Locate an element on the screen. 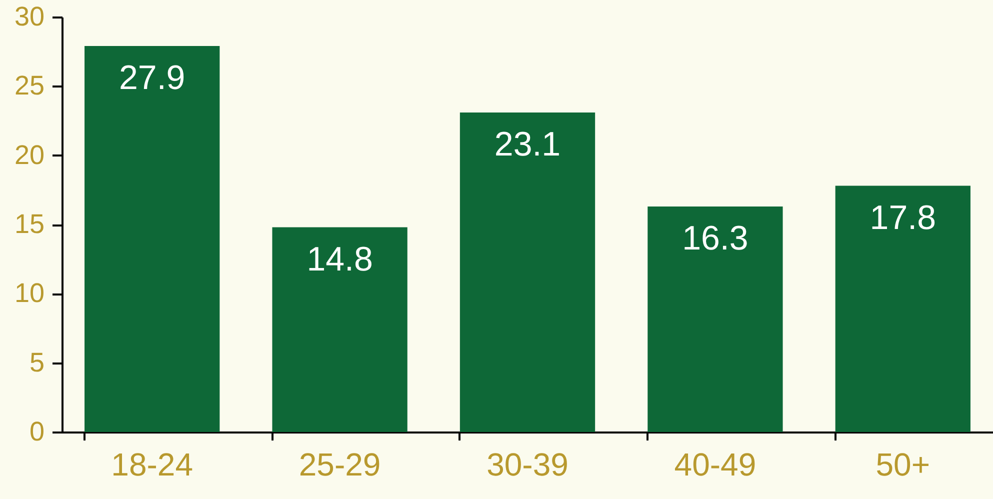 The image size is (993, 499). data-label: 23.1 is located at coordinates (527, 144).